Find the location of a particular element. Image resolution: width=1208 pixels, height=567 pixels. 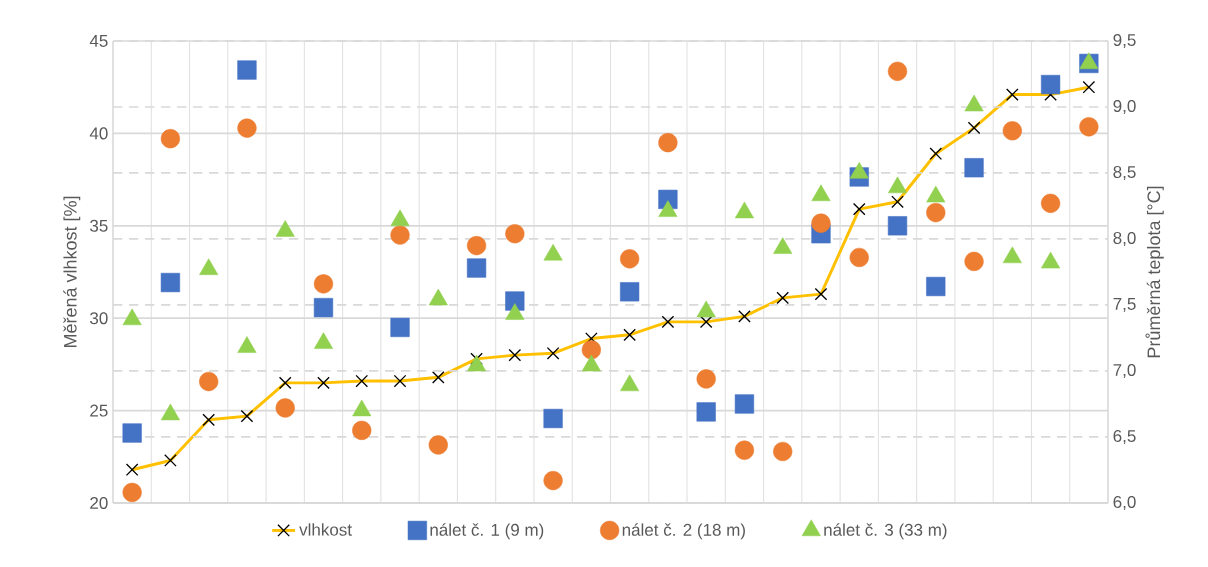

y2-tick-label: 9,0 is located at coordinates (1124, 107).